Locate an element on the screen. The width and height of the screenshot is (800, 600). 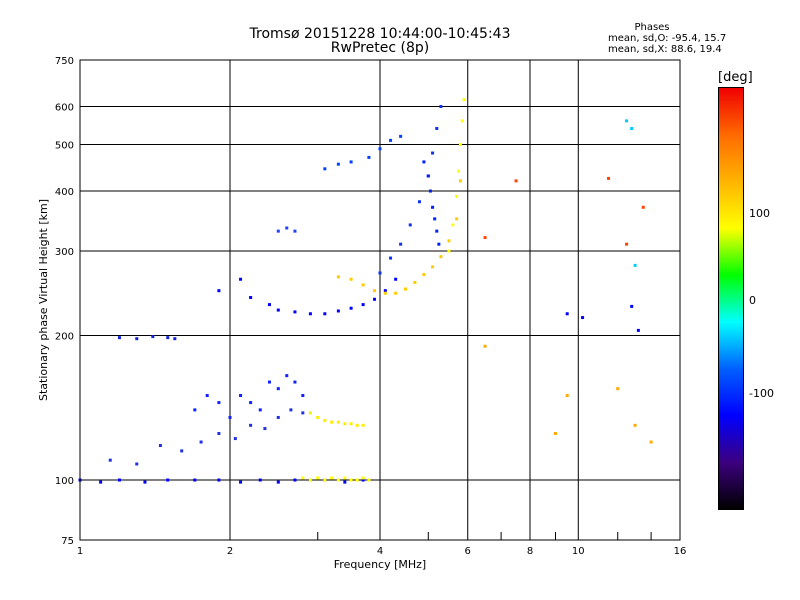
chart-subtitle: RwPretec (8p) is located at coordinates (380, 48).